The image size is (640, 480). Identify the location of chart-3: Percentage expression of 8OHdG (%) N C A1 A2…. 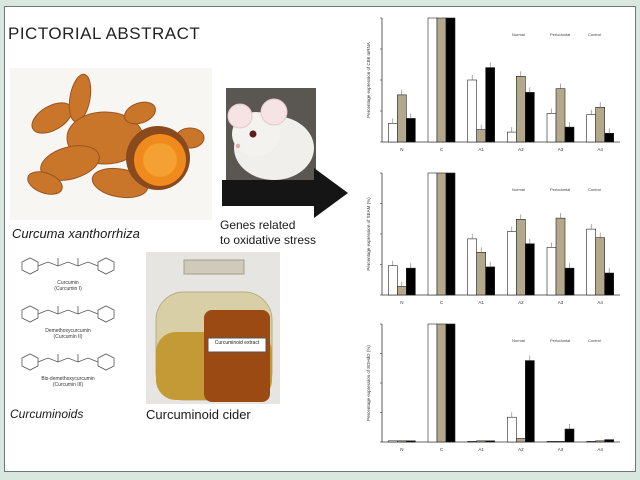
(493, 389).